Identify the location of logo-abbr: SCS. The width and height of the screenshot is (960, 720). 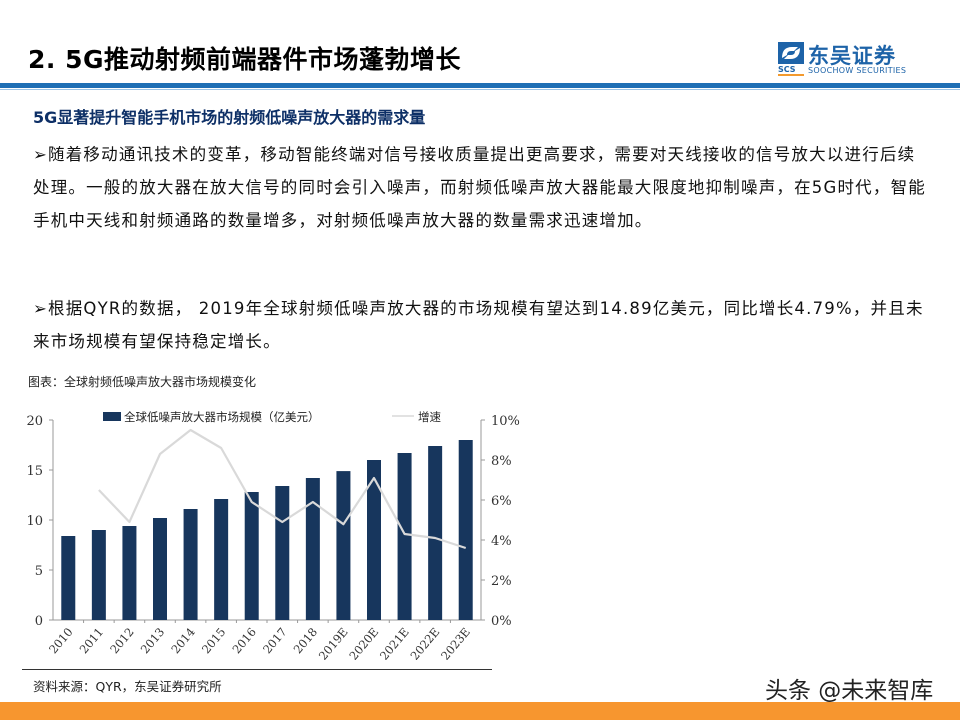
(787, 69).